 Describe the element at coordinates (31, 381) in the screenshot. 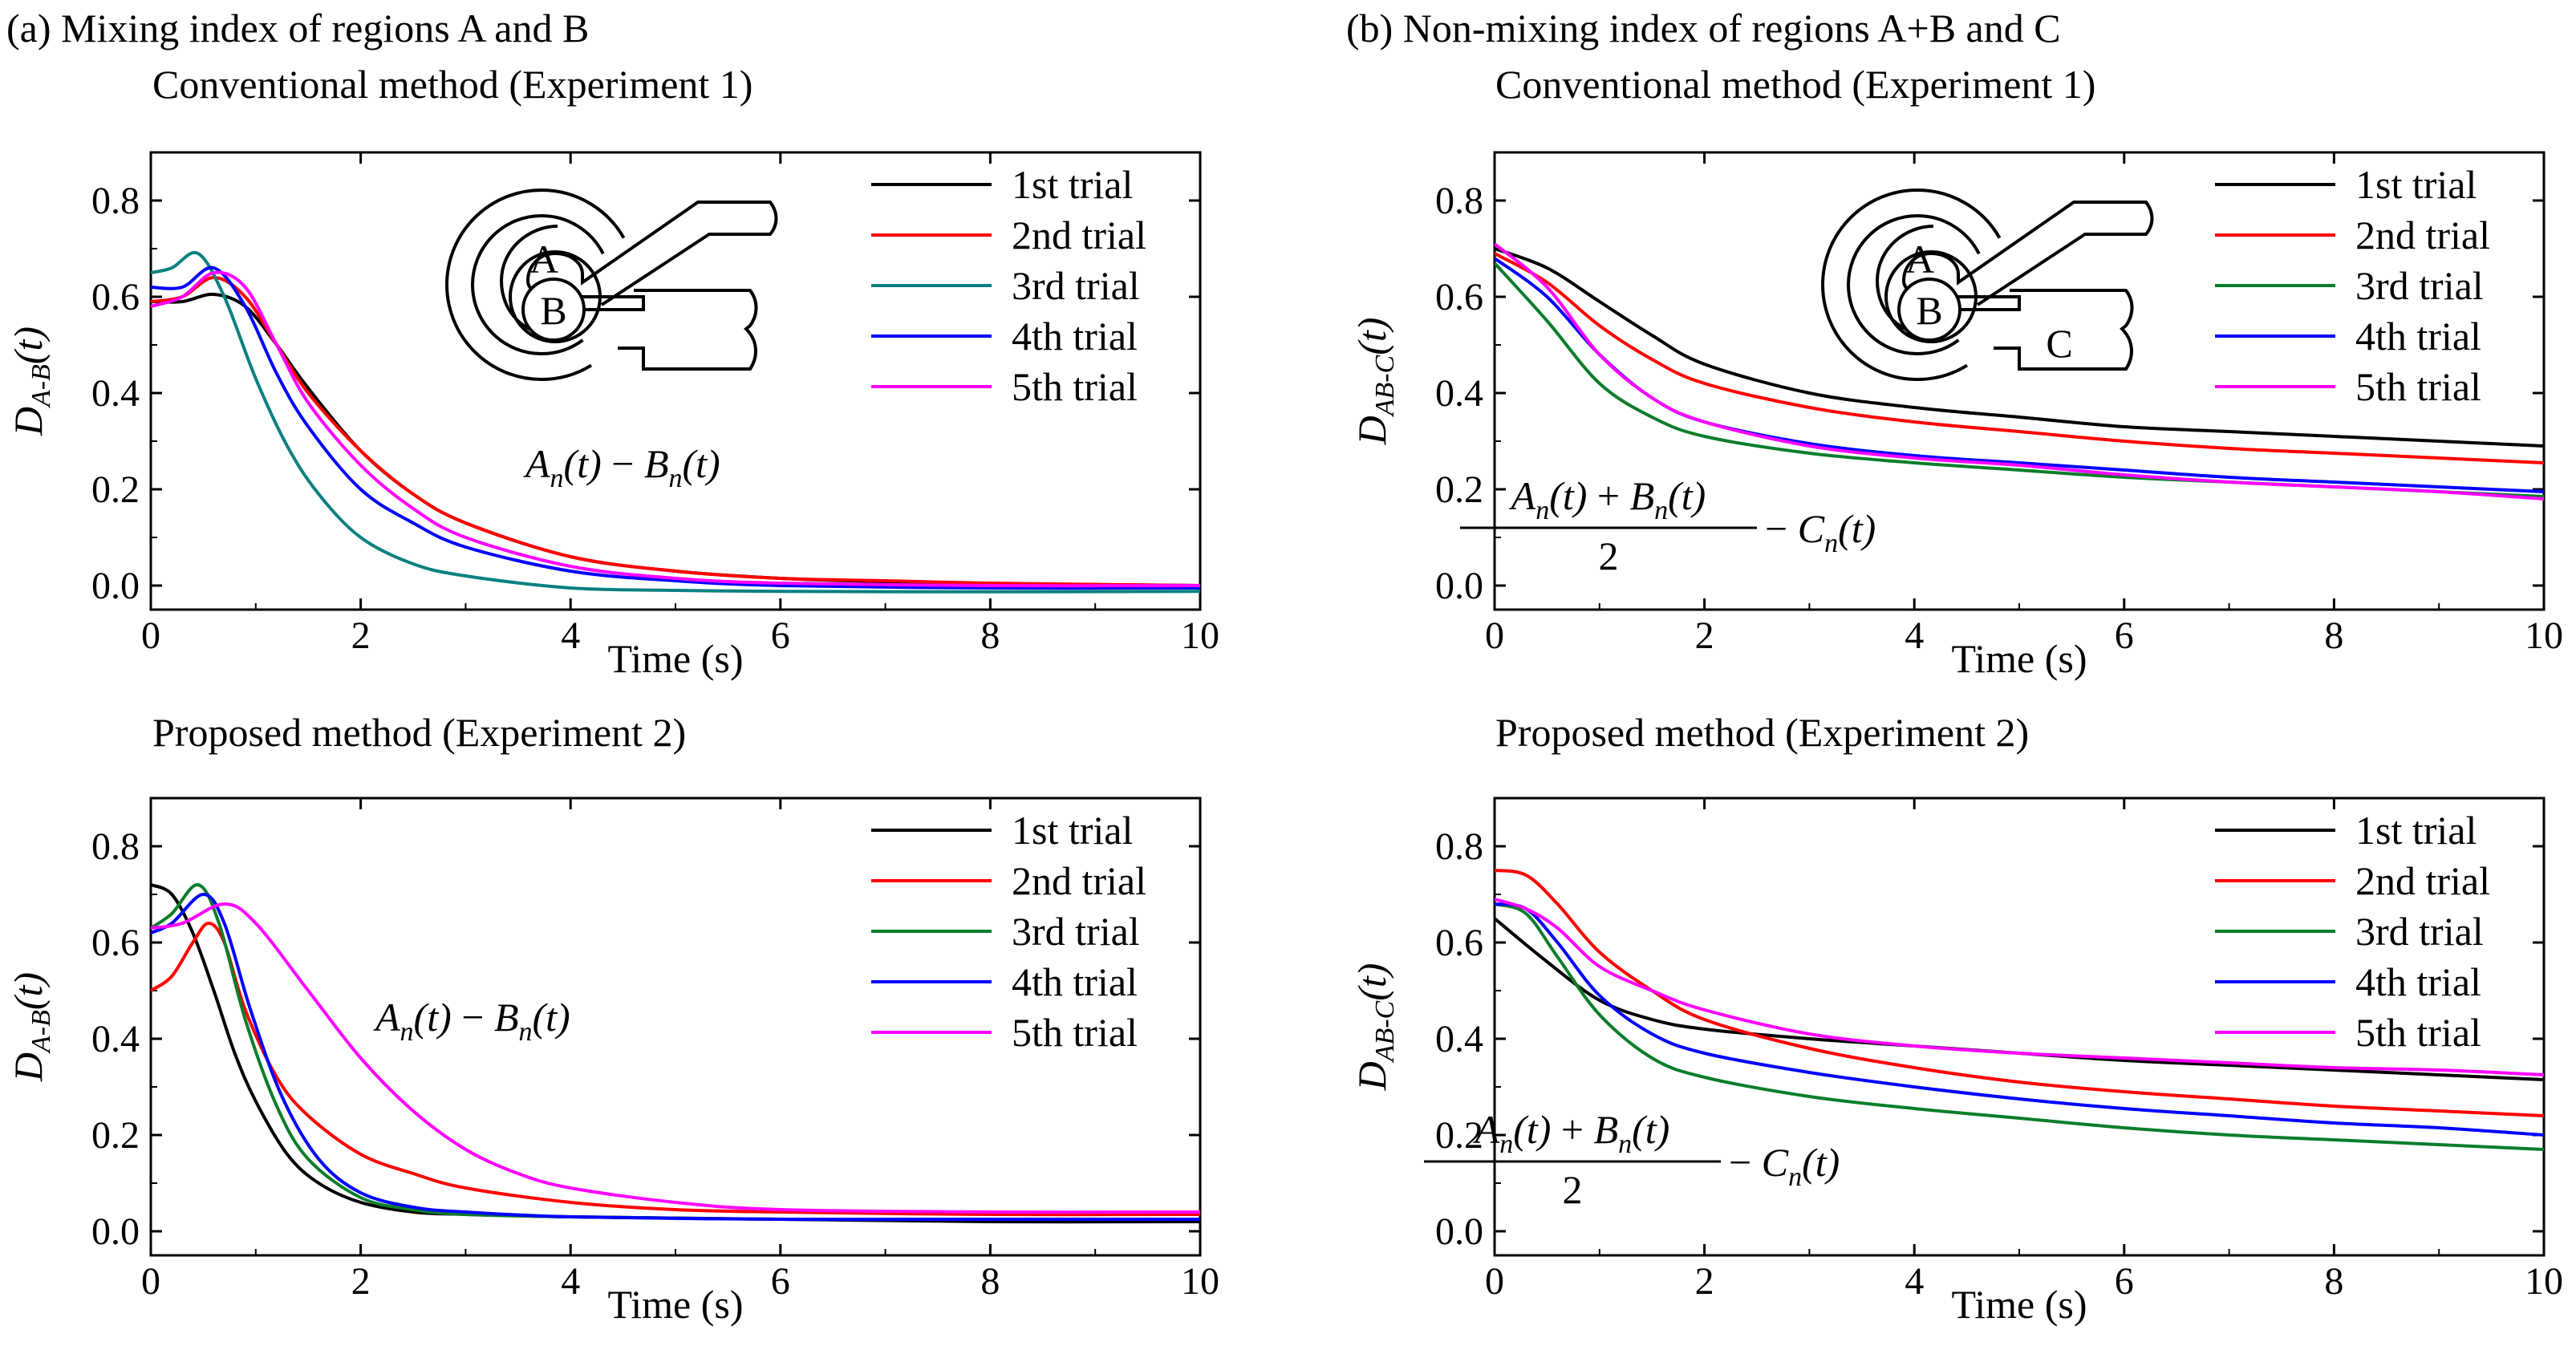

I see `a1-y-axis-label: DA-B(t)` at that location.